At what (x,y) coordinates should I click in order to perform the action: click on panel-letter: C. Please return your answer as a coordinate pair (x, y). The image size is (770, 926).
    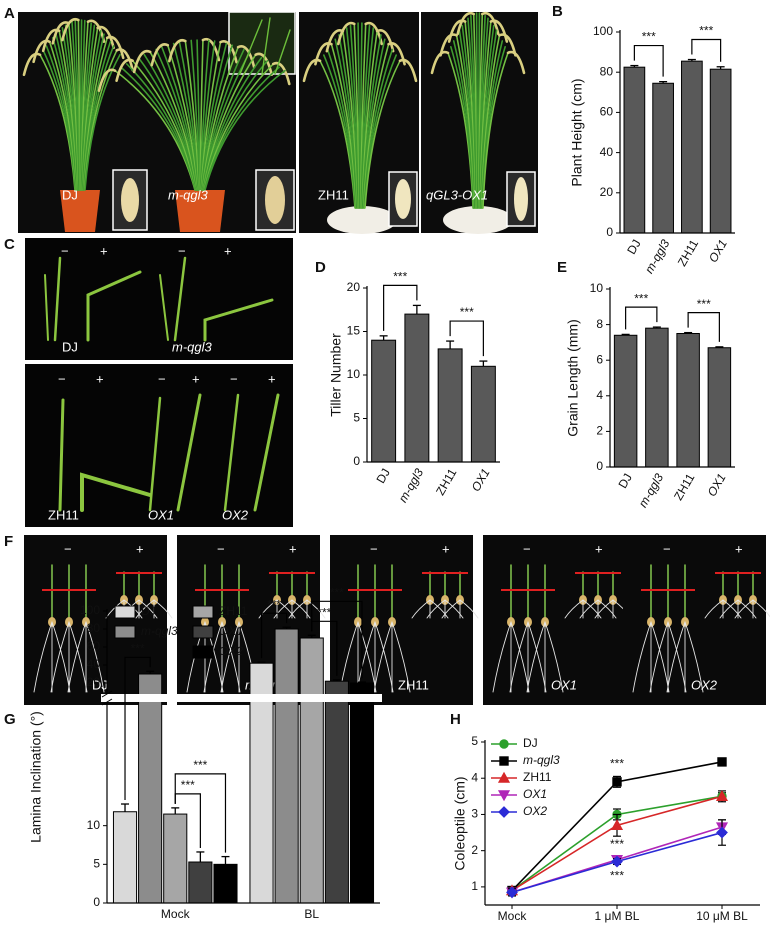
    Looking at the image, I should click on (9, 244).